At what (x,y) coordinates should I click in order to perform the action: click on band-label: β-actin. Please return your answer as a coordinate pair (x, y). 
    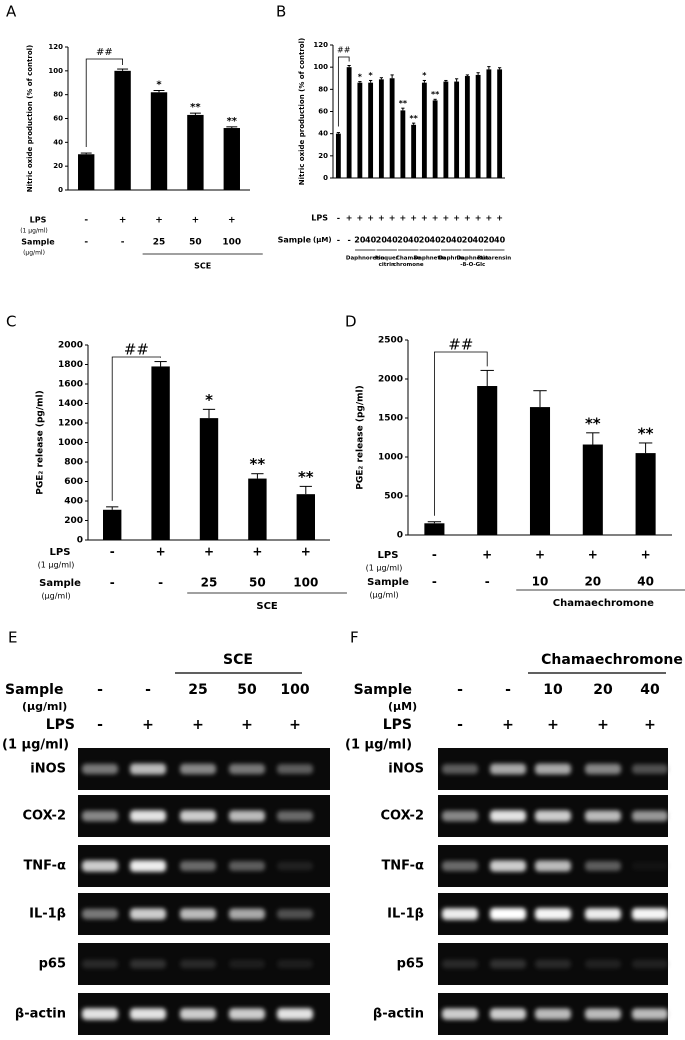
    Looking at the image, I should click on (398, 1014).